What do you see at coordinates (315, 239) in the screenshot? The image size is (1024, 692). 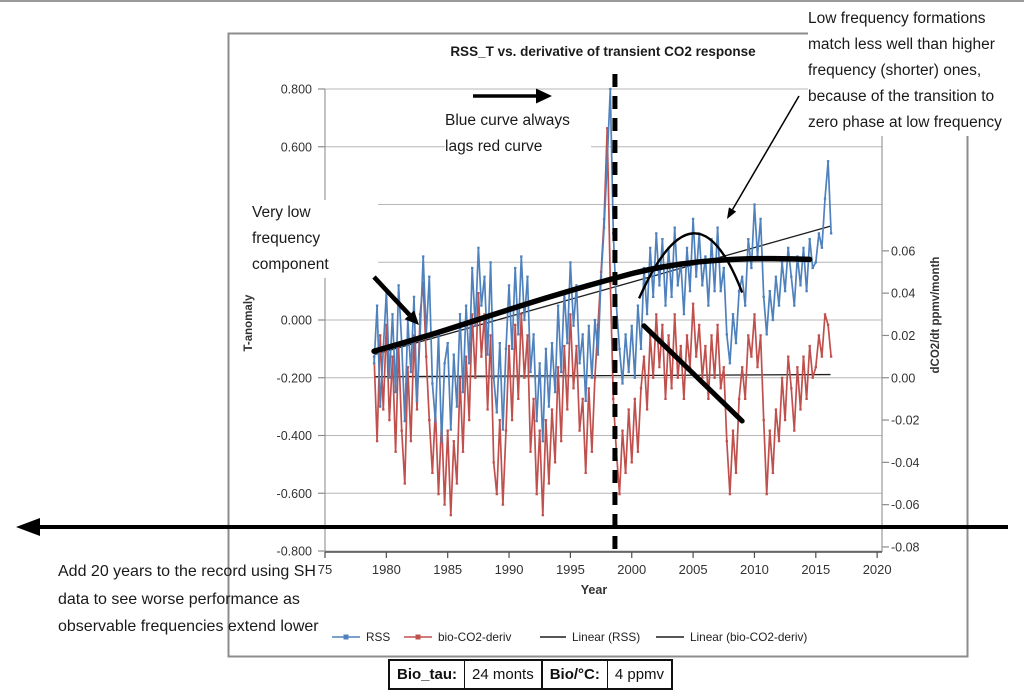 I see `annotation-very-low-frequency: Very low frequency component` at bounding box center [315, 239].